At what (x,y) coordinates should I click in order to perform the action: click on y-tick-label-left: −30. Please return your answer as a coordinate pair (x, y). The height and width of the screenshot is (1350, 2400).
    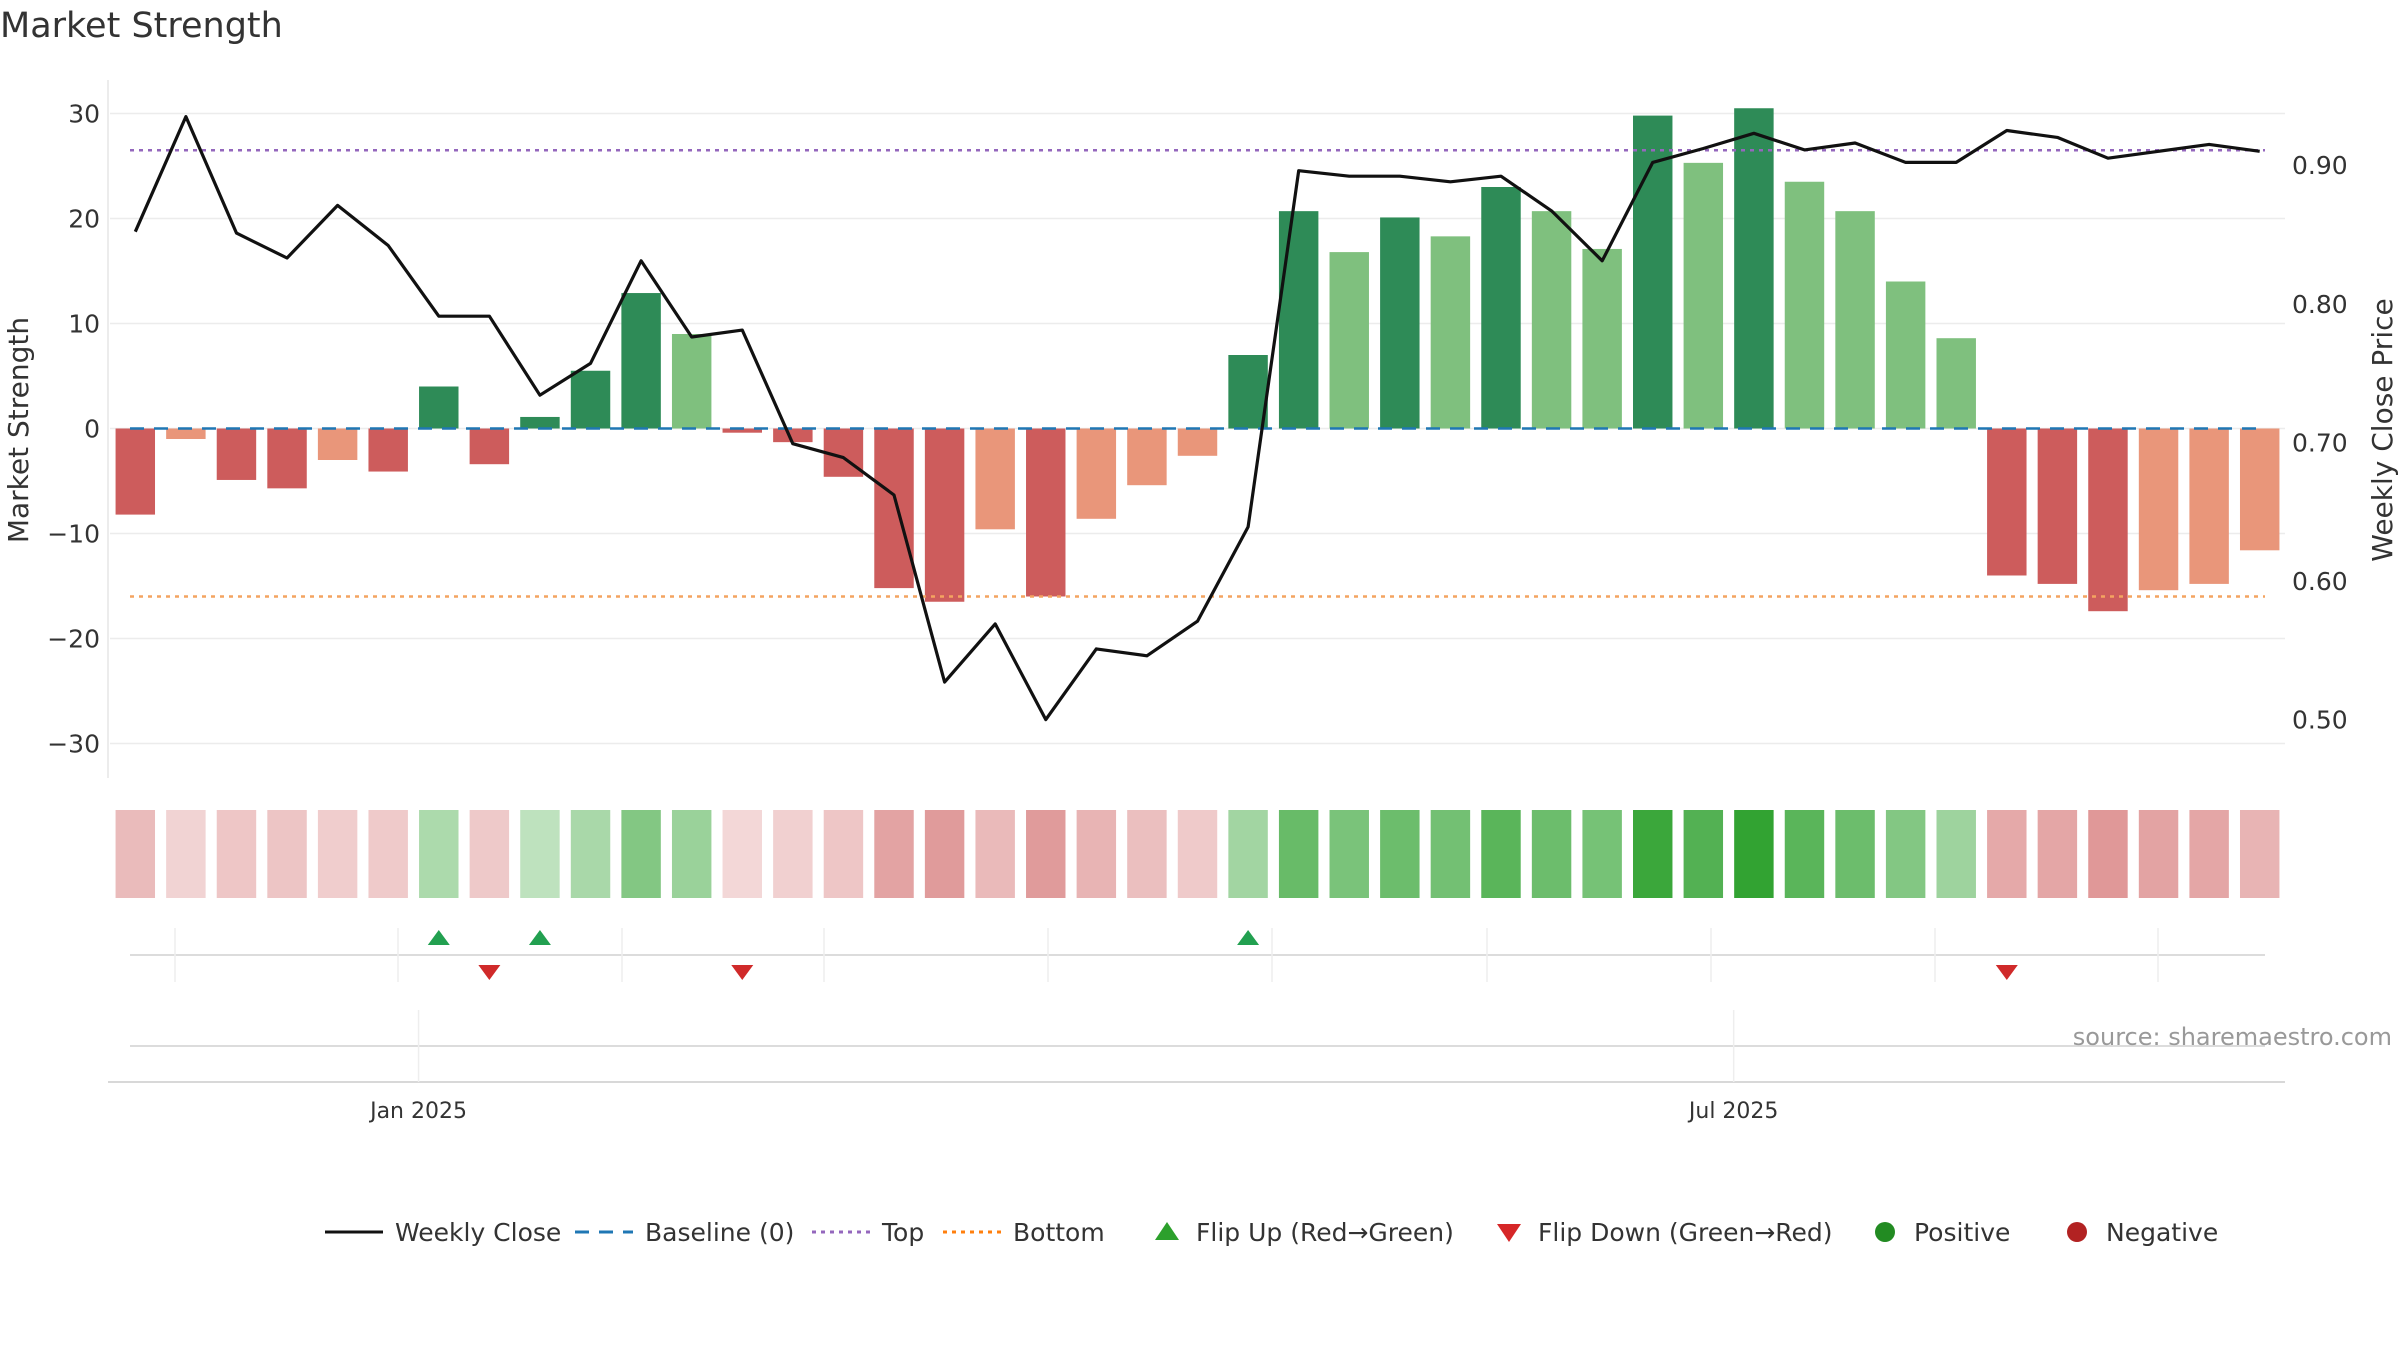
    Looking at the image, I should click on (73, 744).